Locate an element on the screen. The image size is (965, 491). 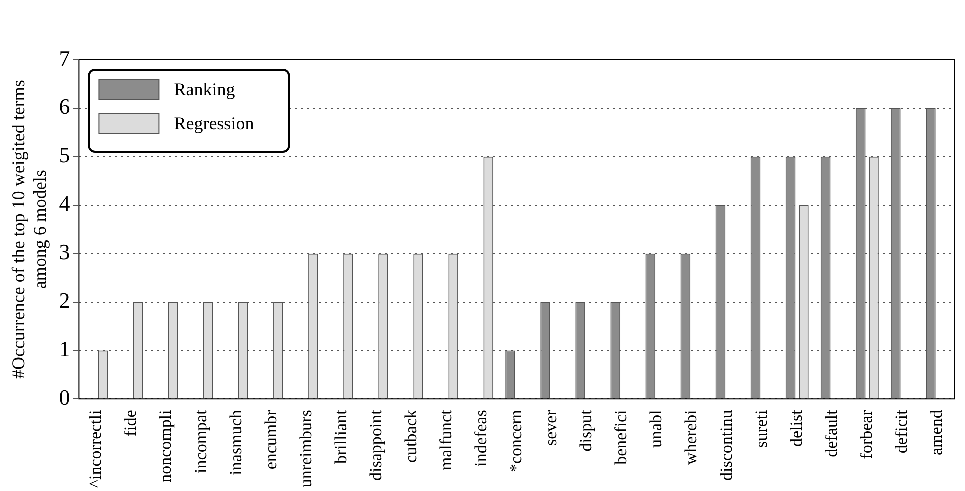
y-tick-label: 7 is located at coordinates (64, 58).